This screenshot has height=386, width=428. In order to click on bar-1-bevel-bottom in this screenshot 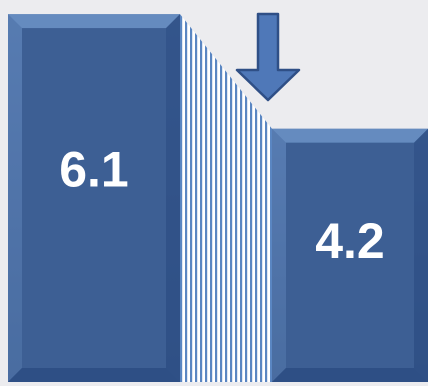, I will do `click(94, 375)`.